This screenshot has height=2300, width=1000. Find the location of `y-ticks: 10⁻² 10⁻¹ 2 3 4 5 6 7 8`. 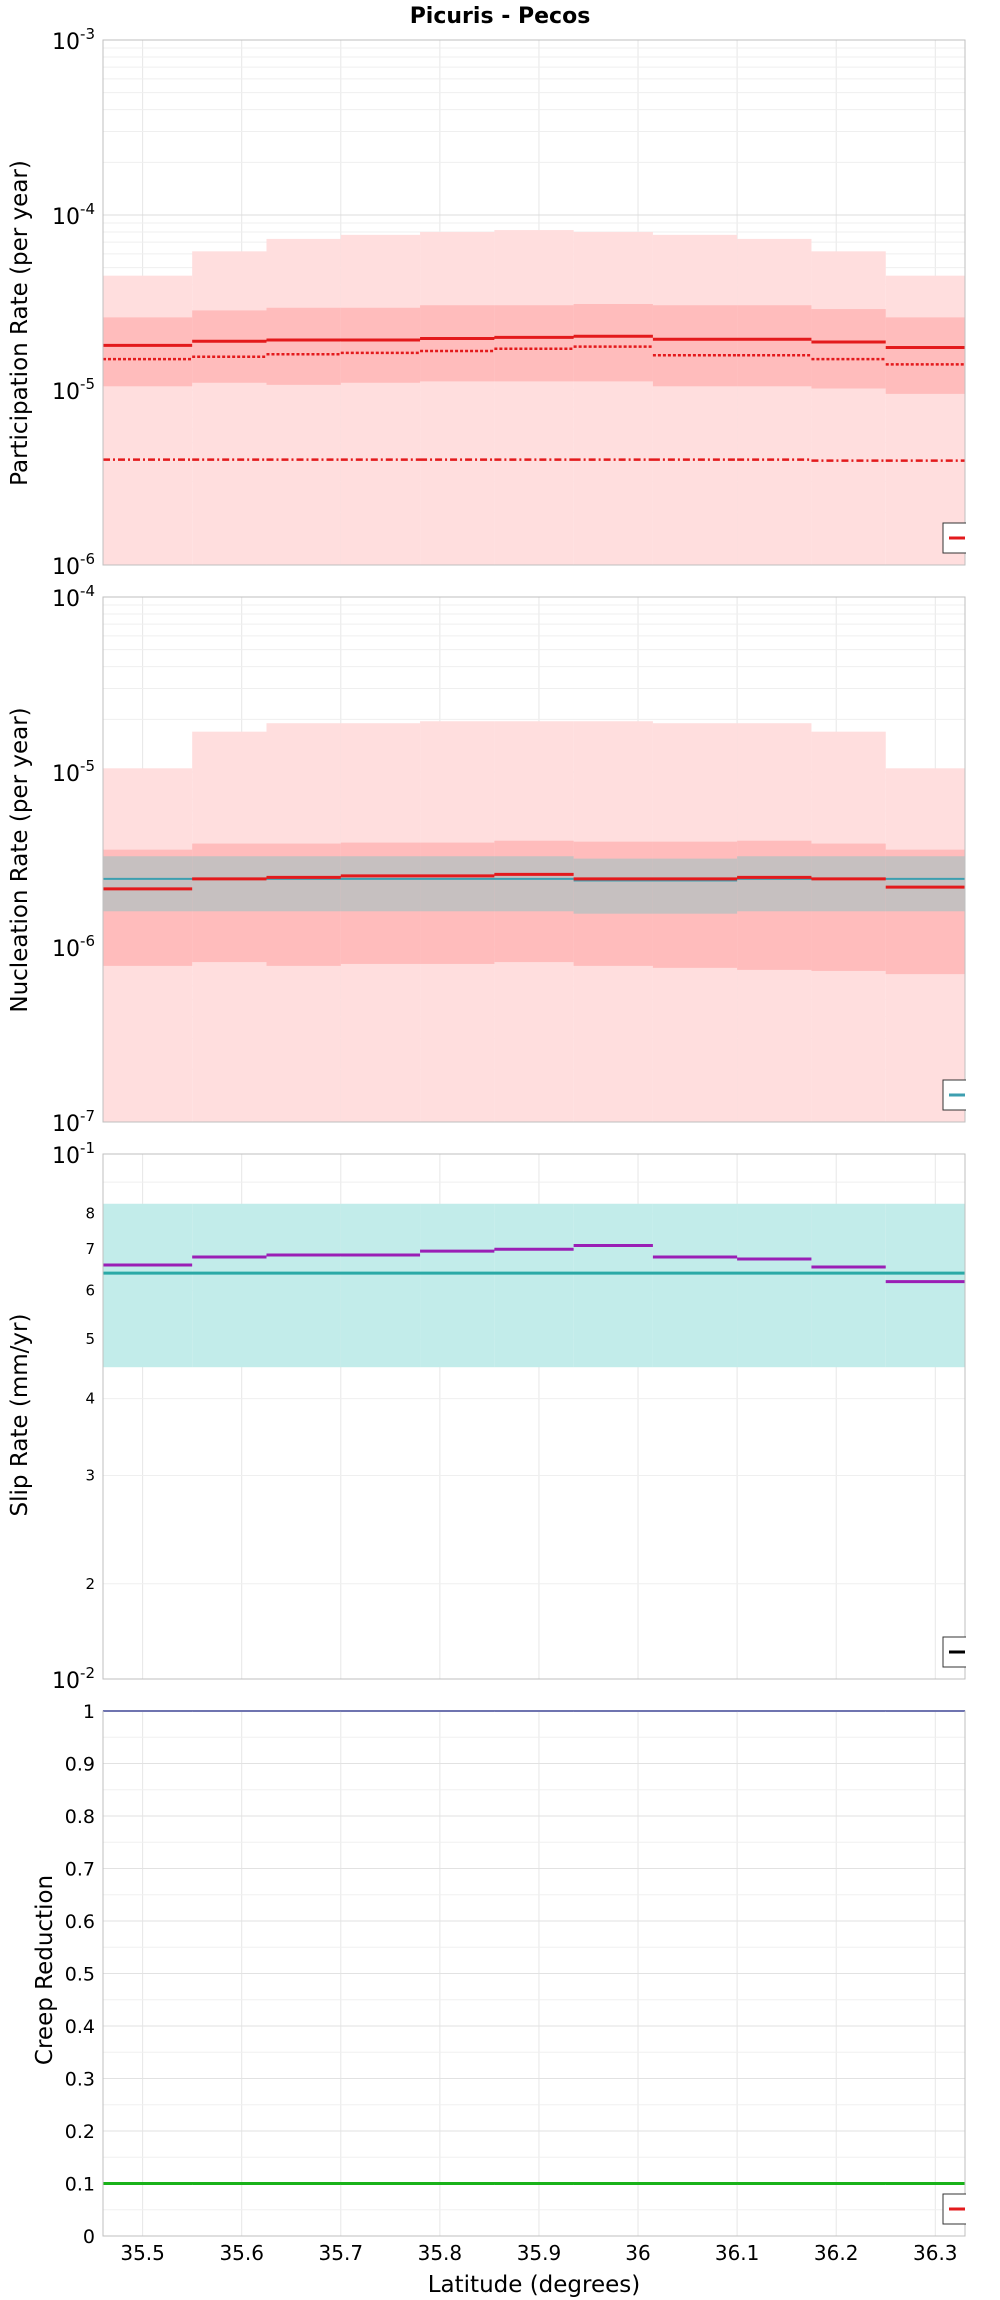

y-ticks: 10⁻² 10⁻¹ 2 3 4 5 6 7 8 is located at coordinates (73, 1416).